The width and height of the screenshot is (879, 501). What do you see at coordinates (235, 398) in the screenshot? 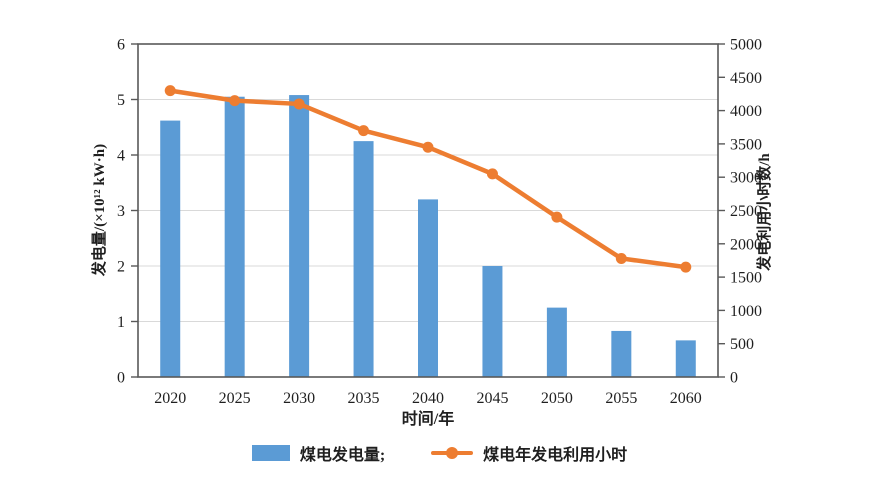
I see `x-axis-tick-label: 2025` at bounding box center [235, 398].